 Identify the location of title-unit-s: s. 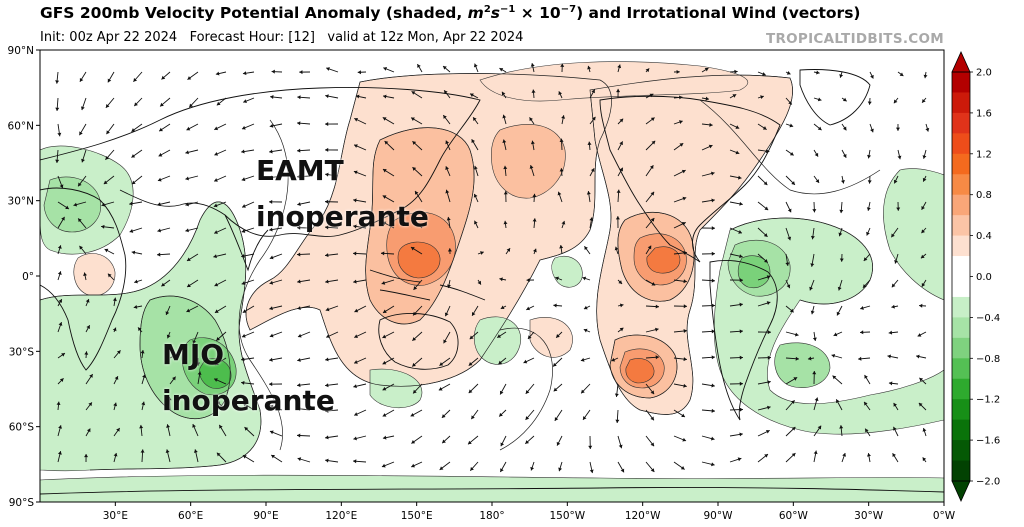
(495, 13).